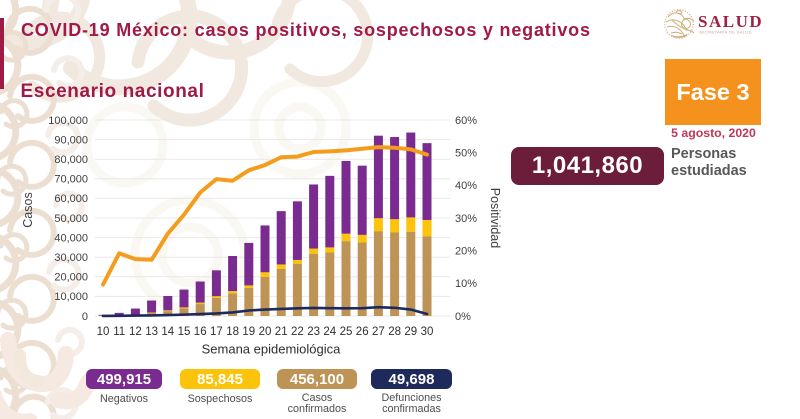  What do you see at coordinates (68, 121) in the screenshot?
I see `svg-text: 100,000` at bounding box center [68, 121].